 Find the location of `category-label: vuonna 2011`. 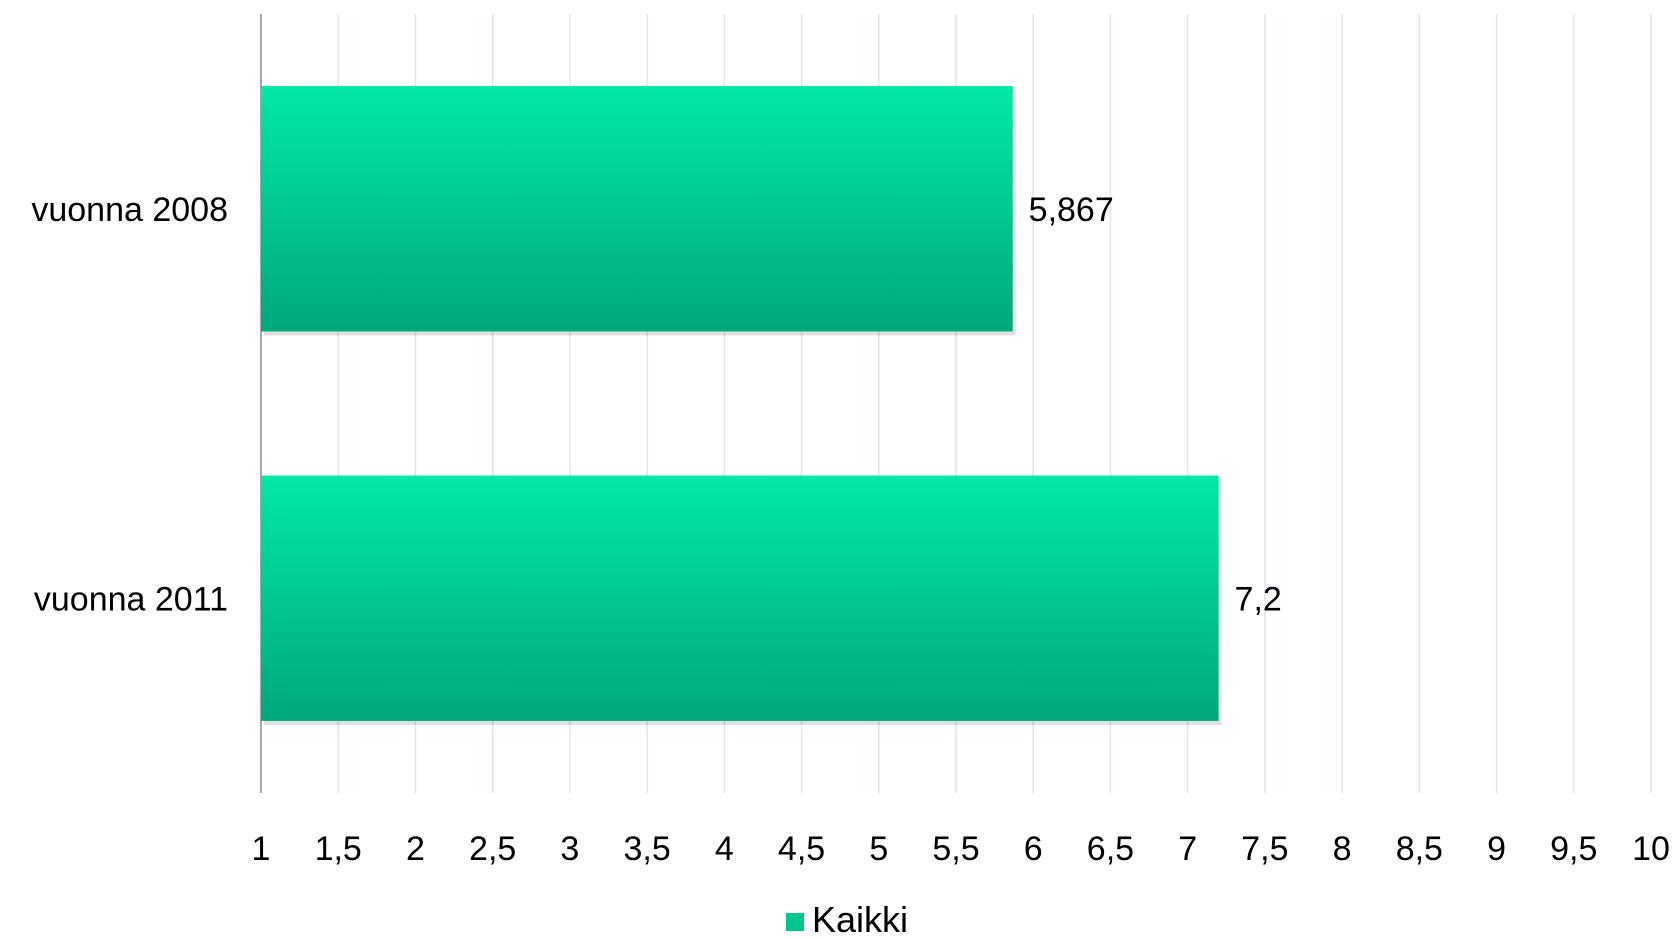

category-label: vuonna 2011 is located at coordinates (131, 599).